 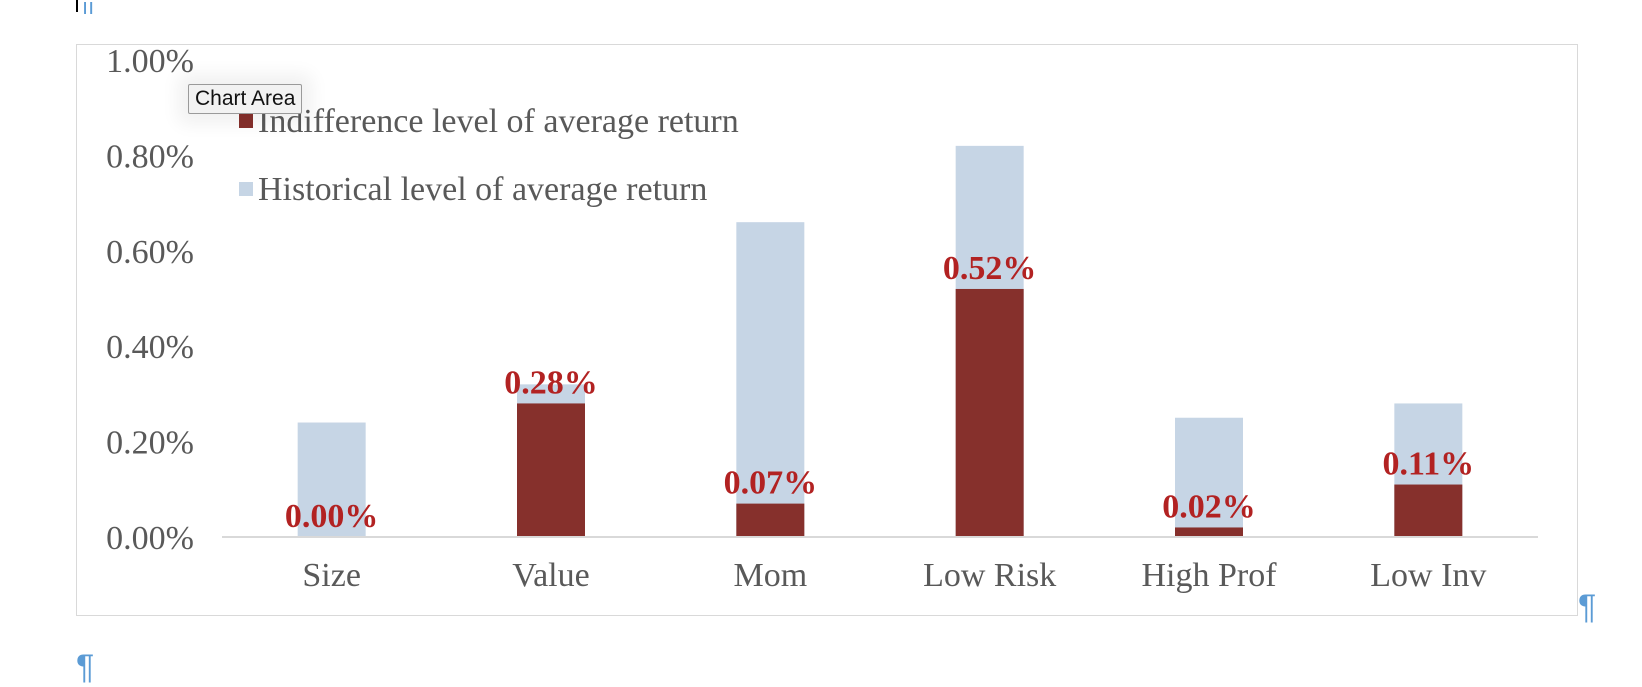 I want to click on data-label: 0.02%, so click(x=1209, y=506).